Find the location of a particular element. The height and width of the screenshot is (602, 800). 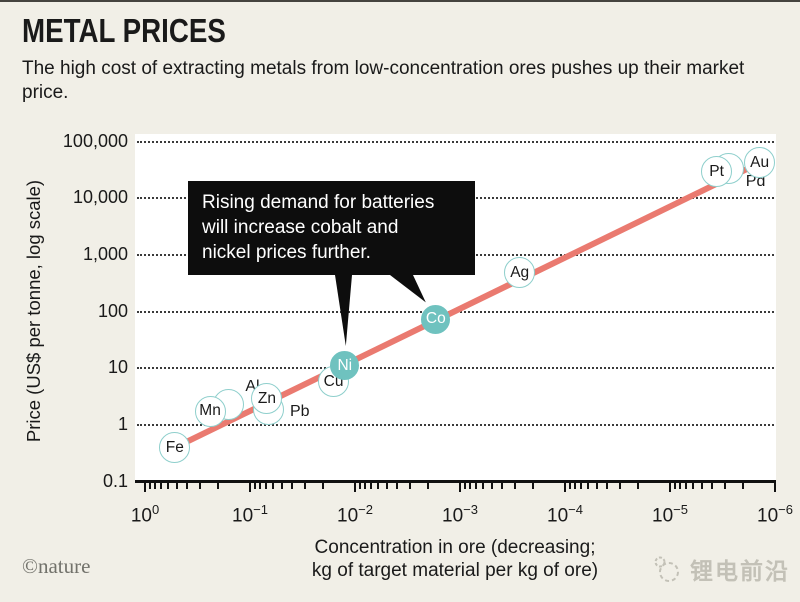

y-tick-label: 100,000 is located at coordinates (95, 140).